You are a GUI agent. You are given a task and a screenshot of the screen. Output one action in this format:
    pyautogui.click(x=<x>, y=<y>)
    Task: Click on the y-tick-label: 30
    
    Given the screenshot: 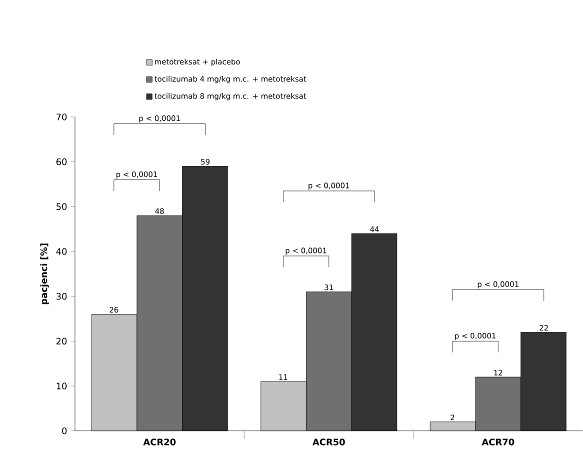 What is the action you would take?
    pyautogui.click(x=61, y=296)
    